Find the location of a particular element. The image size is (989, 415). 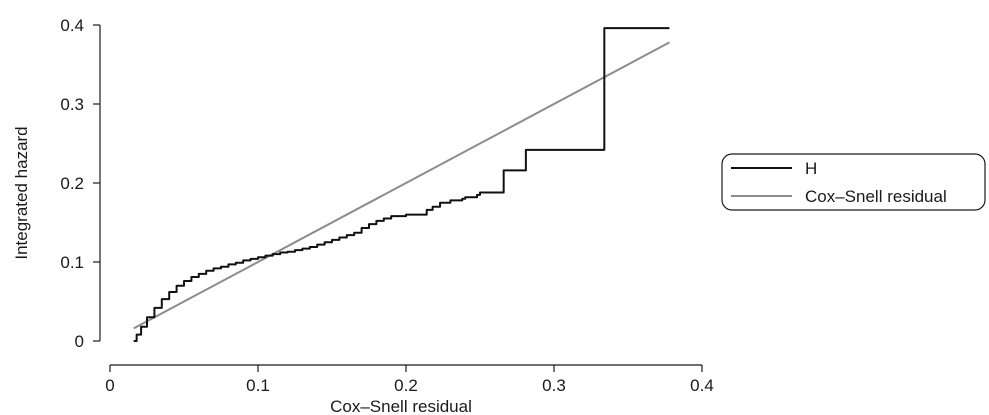

x-axis-title: Cox–Snell residual is located at coordinates (401, 406).